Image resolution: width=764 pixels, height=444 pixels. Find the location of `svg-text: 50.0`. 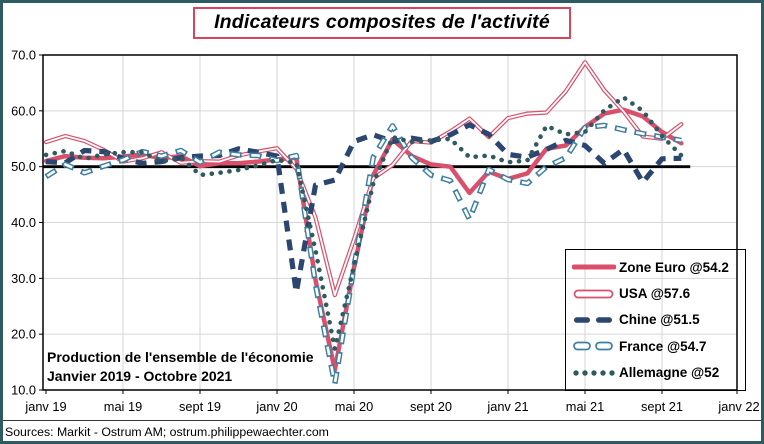

svg-text: 50.0 is located at coordinates (23, 166).